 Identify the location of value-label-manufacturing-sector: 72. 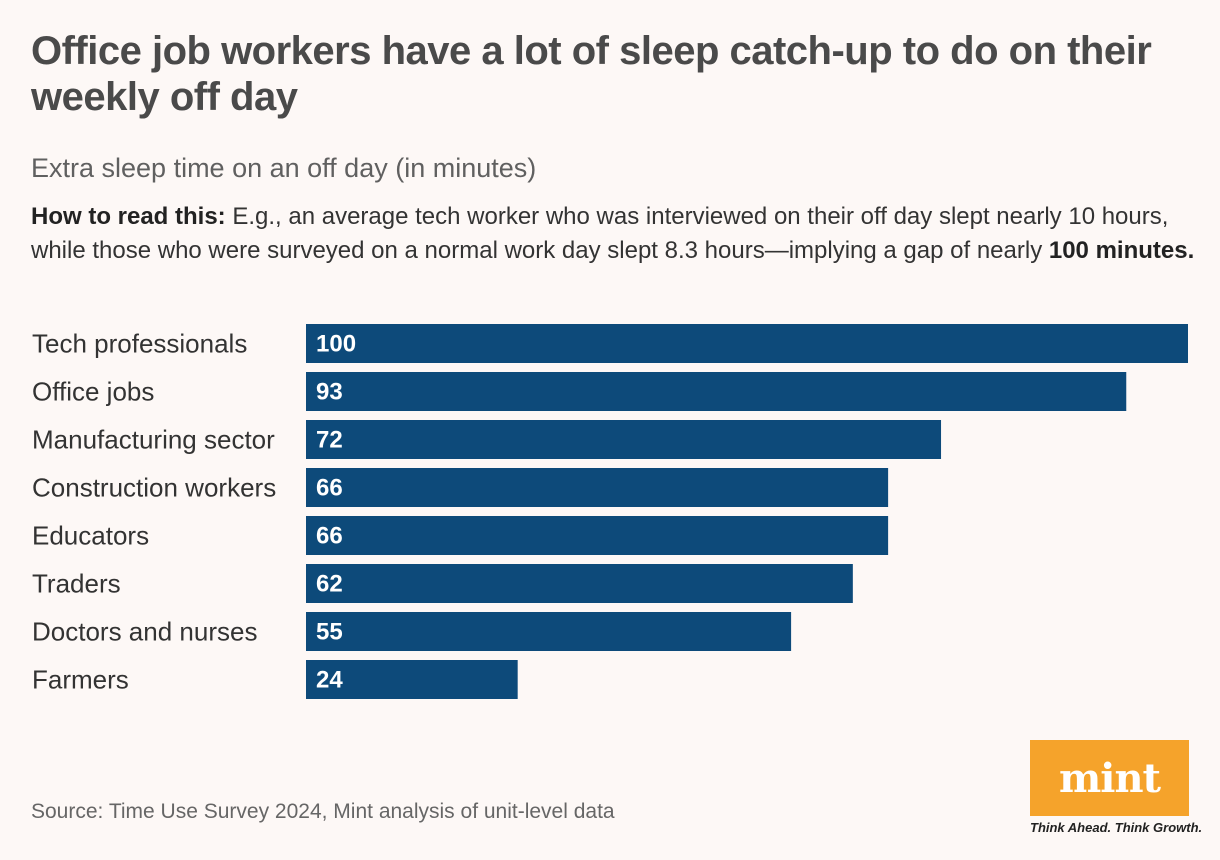
(329, 440).